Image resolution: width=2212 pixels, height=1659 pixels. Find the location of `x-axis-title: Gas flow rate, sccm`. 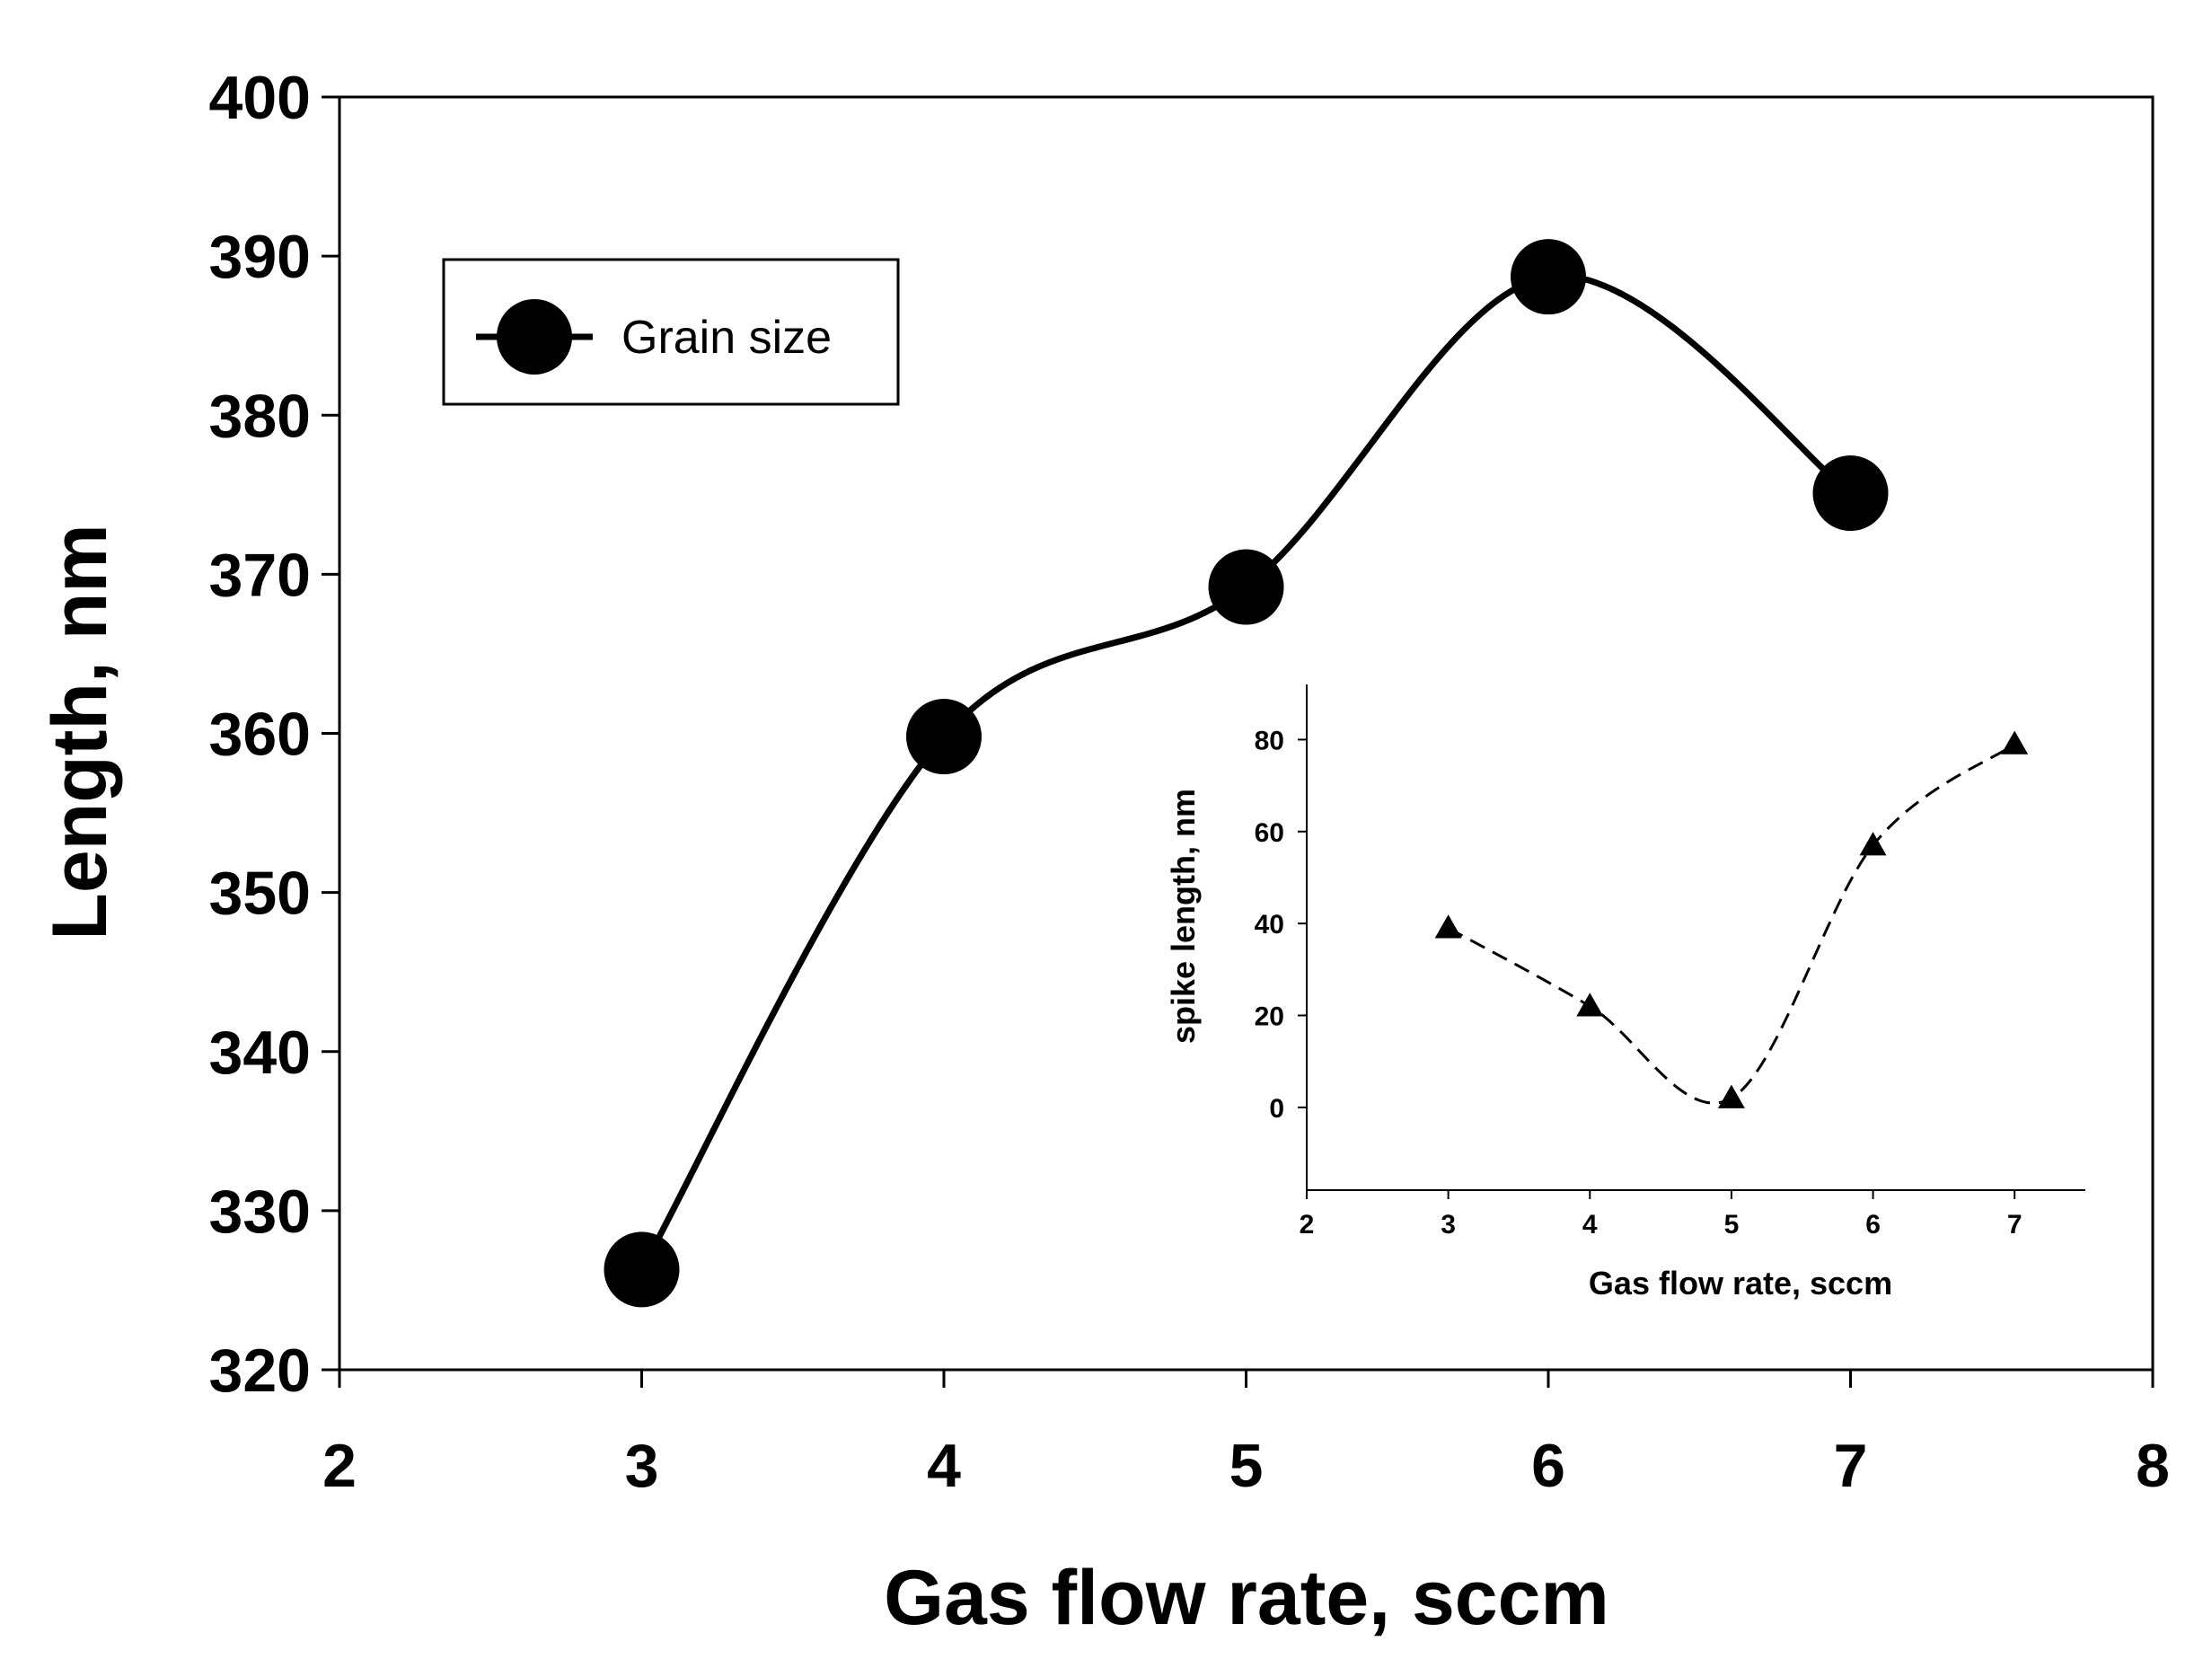

x-axis-title: Gas flow rate, sccm is located at coordinates (1246, 1598).